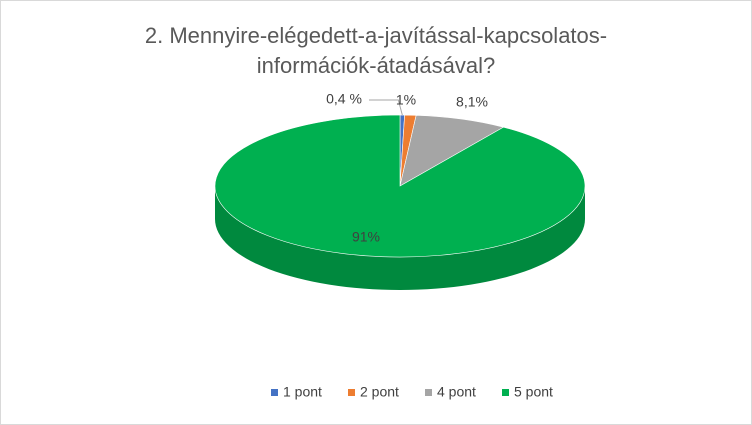 This screenshot has width=752, height=425. I want to click on legend-label: 1 pont, so click(302, 392).